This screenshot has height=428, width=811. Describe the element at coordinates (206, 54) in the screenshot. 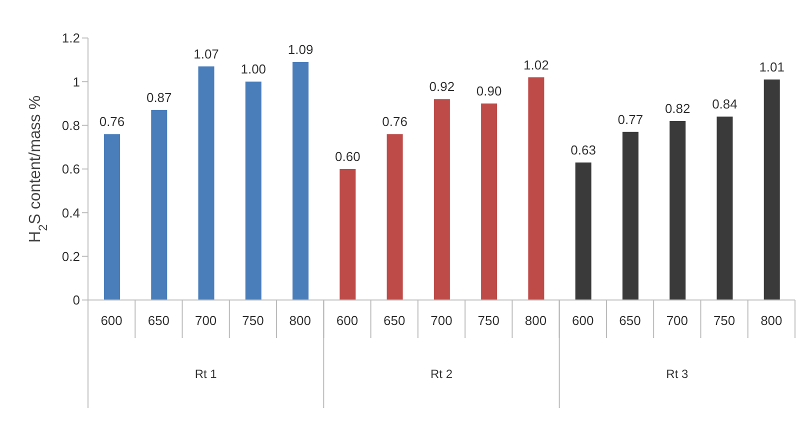

I see `data-label: 1.07` at that location.